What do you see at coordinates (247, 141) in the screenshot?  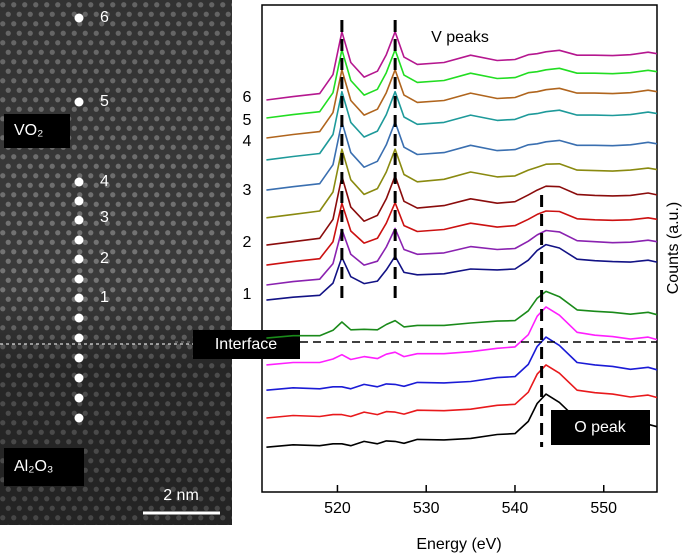 I see `curve-label: 4` at bounding box center [247, 141].